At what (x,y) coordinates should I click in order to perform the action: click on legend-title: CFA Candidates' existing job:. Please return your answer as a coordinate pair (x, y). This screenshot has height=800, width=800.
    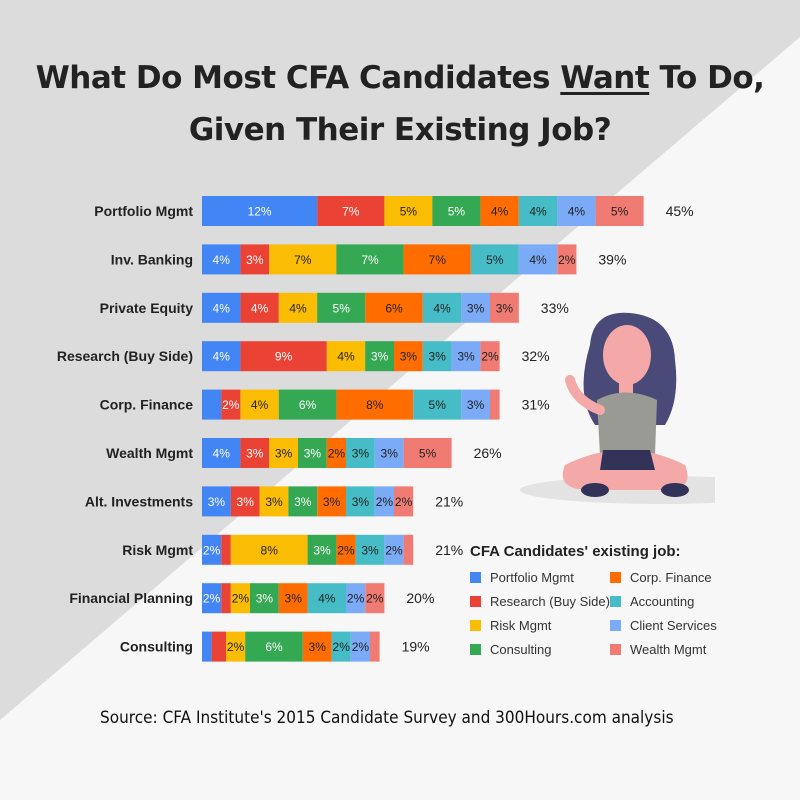
    Looking at the image, I should click on (575, 551).